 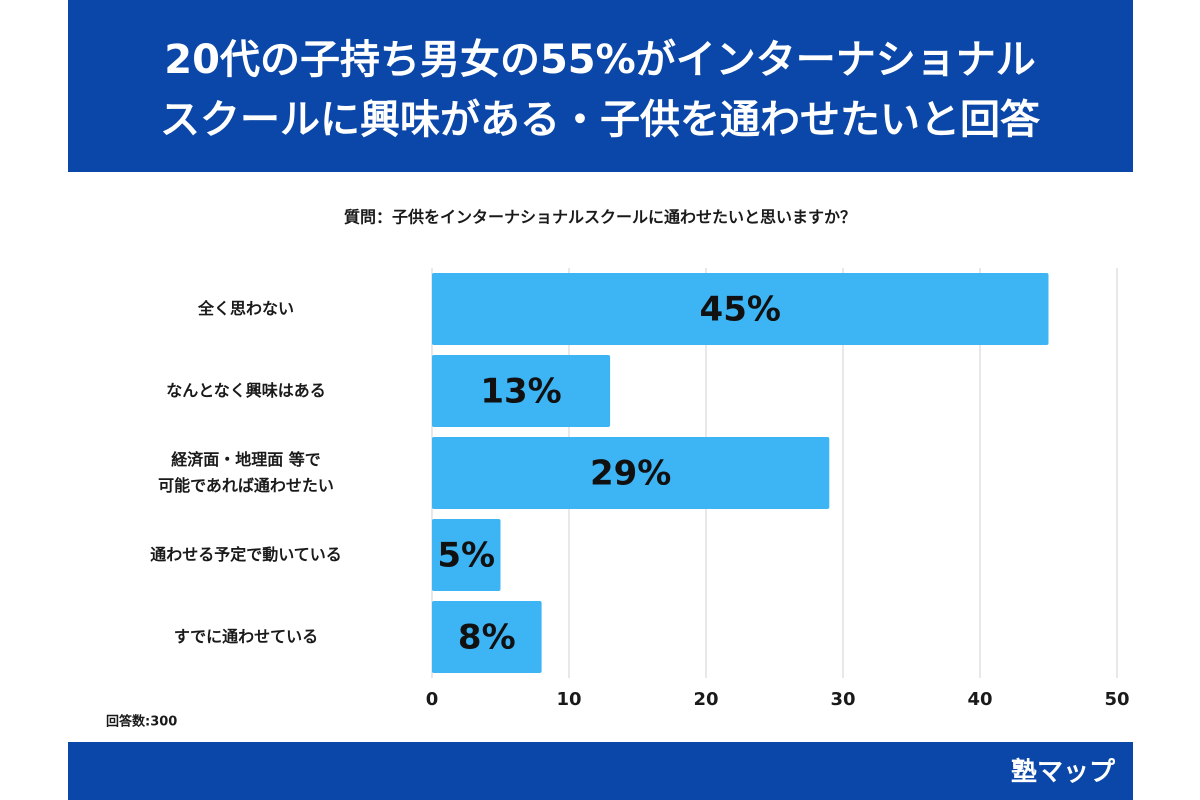 What do you see at coordinates (246, 636) in the screenshot?
I see `y-tick-label: すでに通わせている` at bounding box center [246, 636].